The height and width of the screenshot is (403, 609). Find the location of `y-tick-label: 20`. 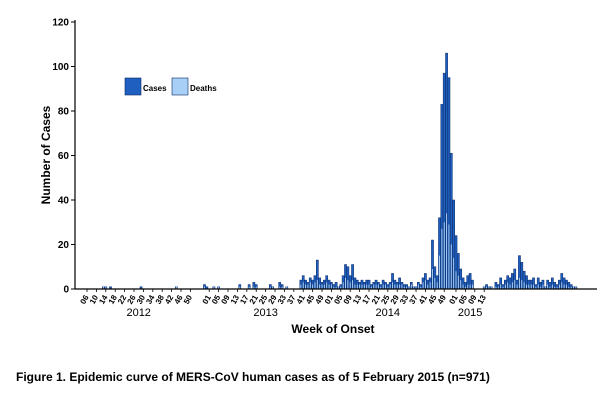

y-tick-label: 20 is located at coordinates (64, 245).